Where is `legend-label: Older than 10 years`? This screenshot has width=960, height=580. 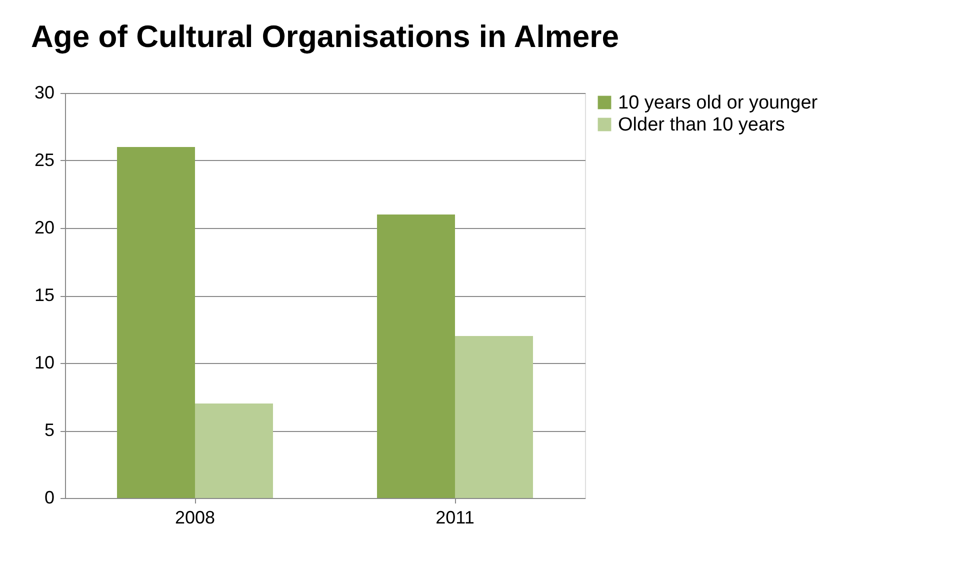 legend-label: Older than 10 years is located at coordinates (701, 125).